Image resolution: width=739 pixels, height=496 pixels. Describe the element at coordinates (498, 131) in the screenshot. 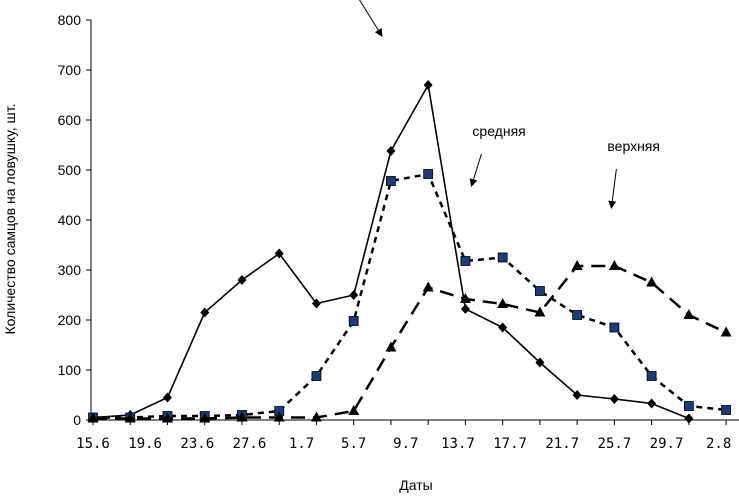

I see `annotation-label: средняя` at that location.